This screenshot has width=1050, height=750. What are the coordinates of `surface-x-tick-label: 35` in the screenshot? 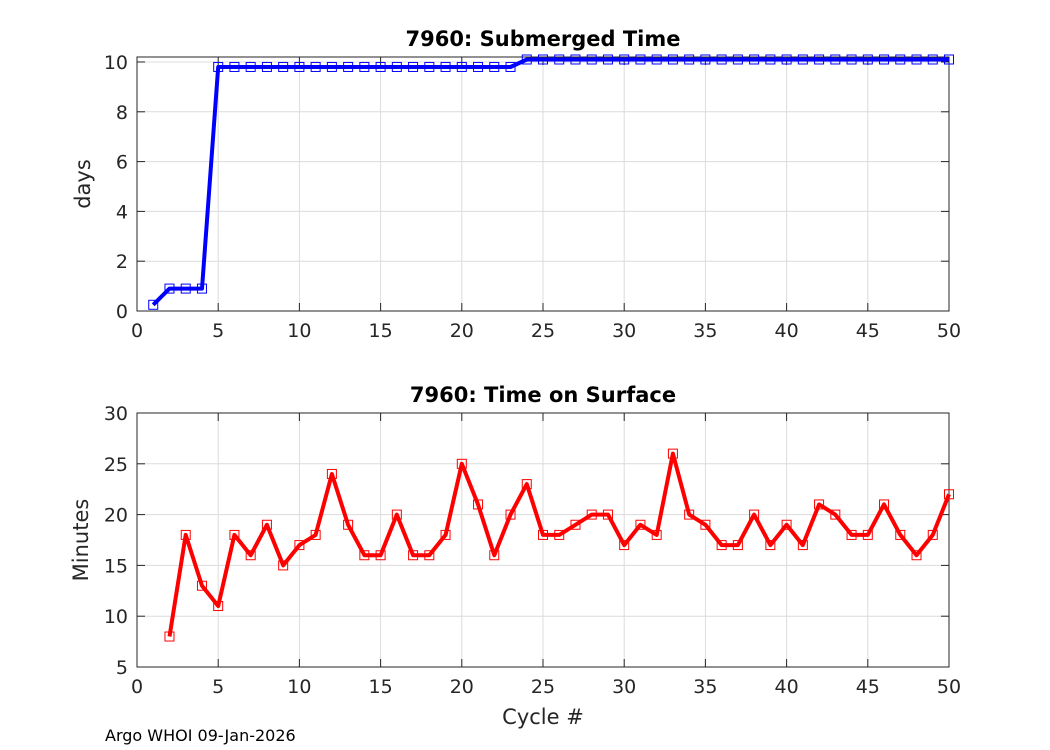 It's located at (705, 687).